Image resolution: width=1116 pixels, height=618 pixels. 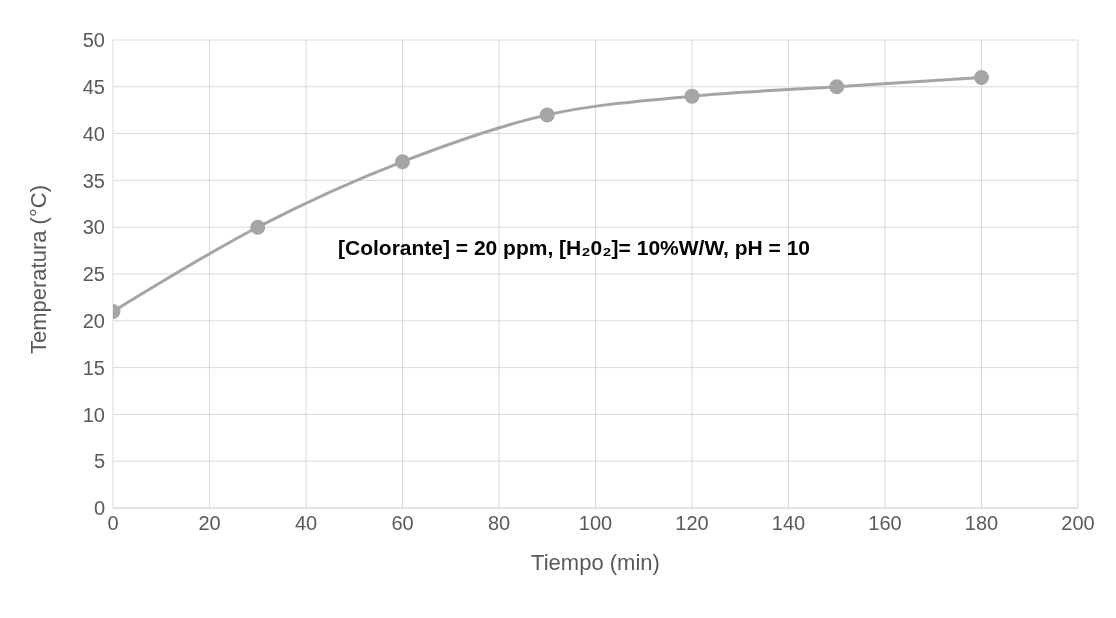 I want to click on x-tick-label: 60, so click(x=402, y=523).